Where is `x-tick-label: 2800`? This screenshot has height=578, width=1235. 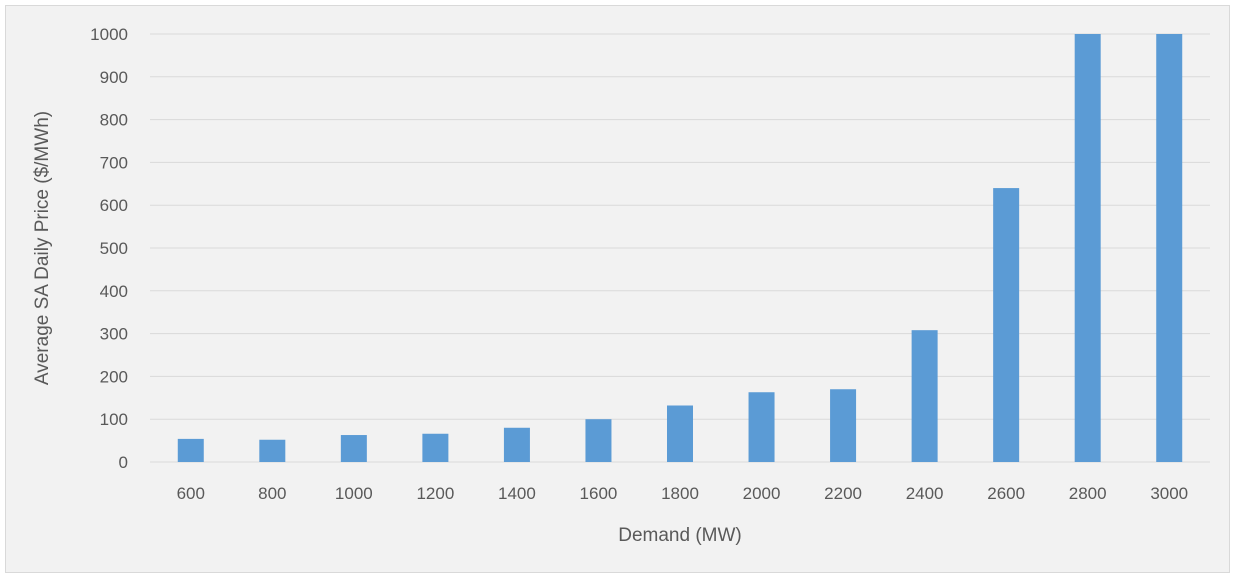
x-tick-label: 2800 is located at coordinates (1088, 493).